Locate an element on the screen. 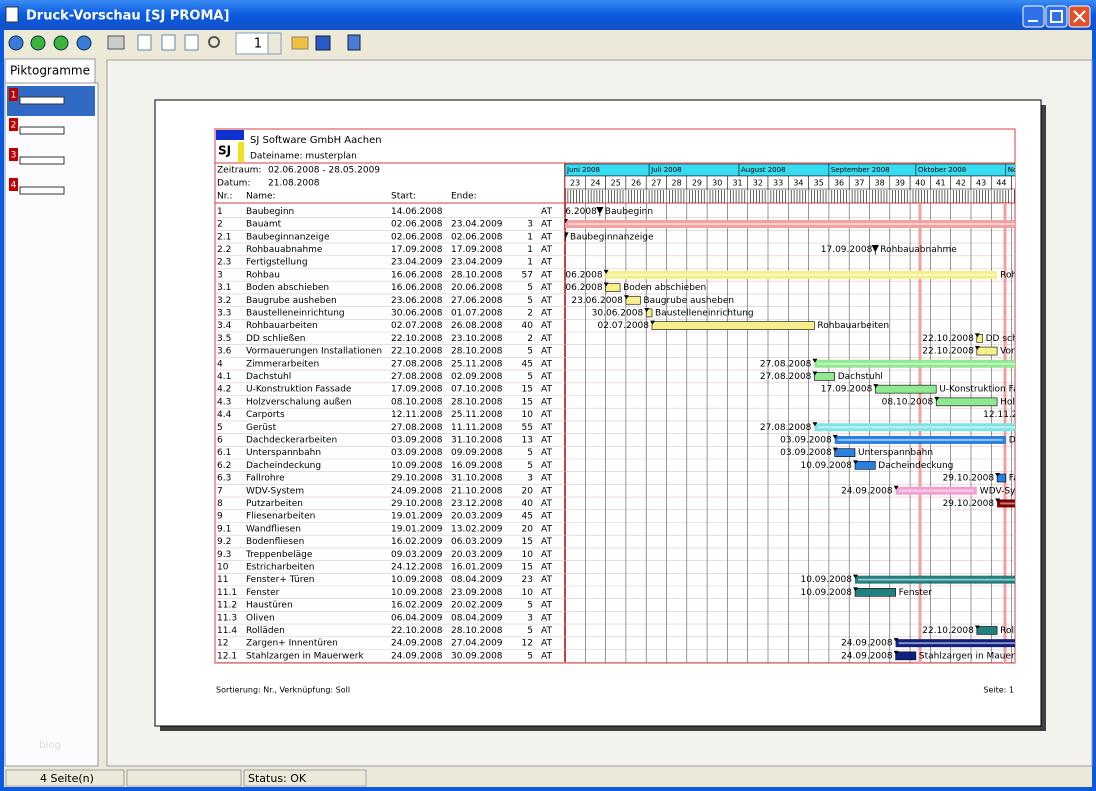 This screenshot has height=791, width=1096. row-start: 29.10.2008 is located at coordinates (417, 504).